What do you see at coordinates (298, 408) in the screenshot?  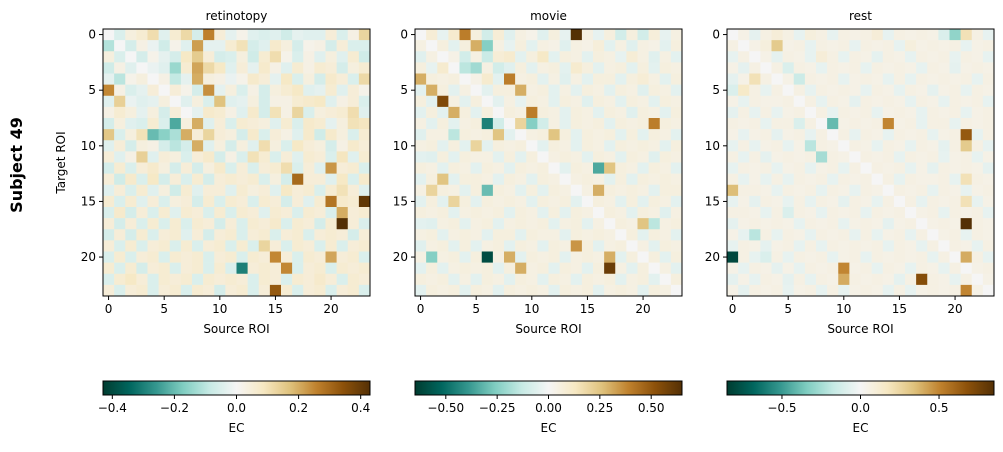 I see `colorbar-tick-label: 0.2` at bounding box center [298, 408].